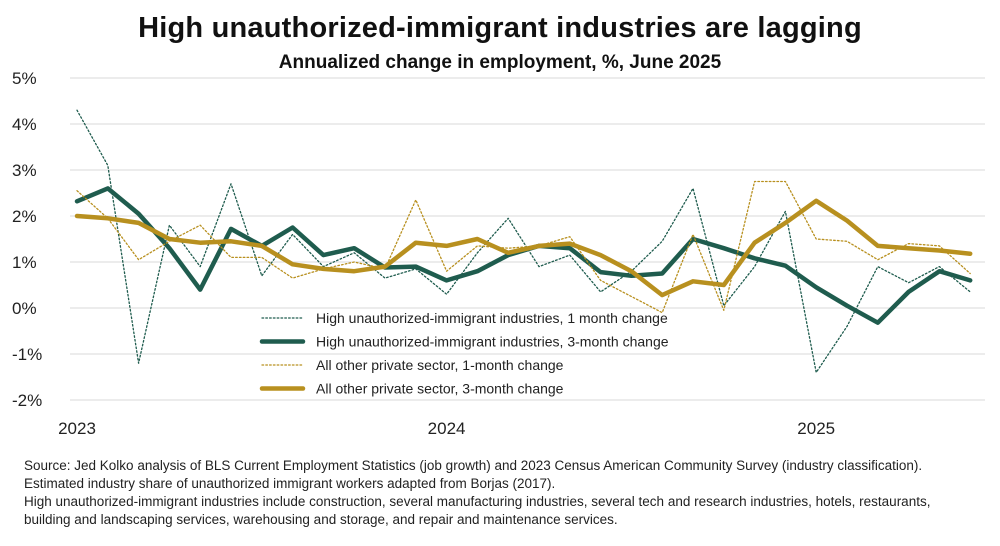  I want to click on y-tick-label: -2%, so click(27, 400).